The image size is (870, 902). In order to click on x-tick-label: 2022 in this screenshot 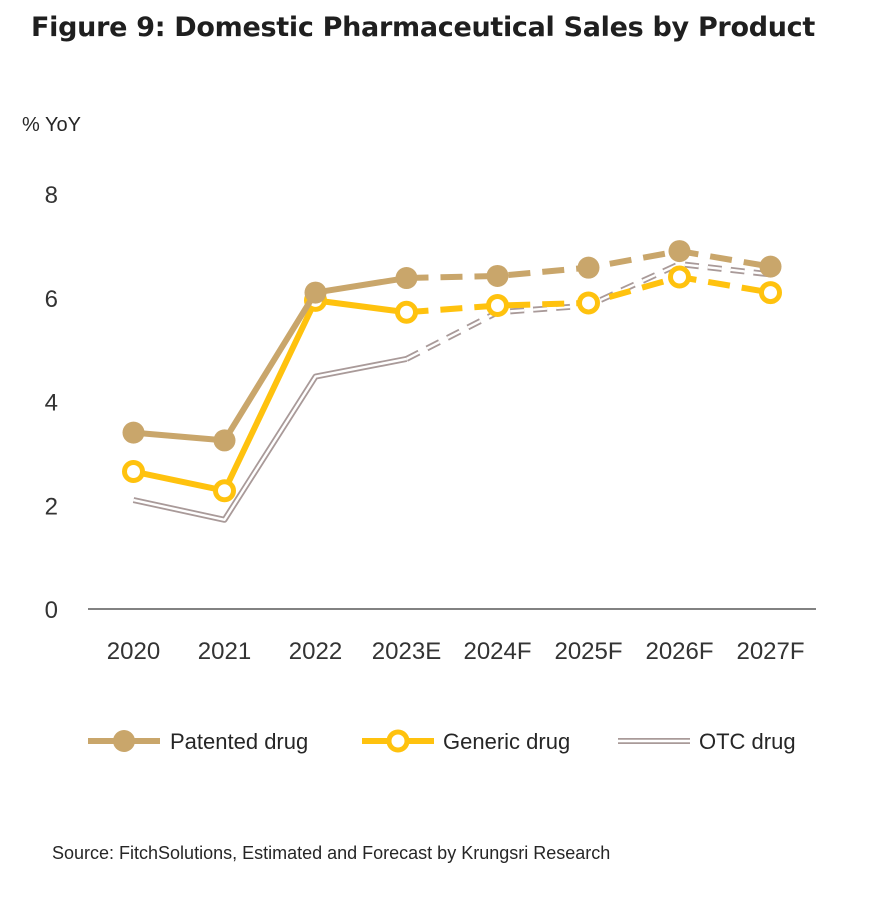, I will do `click(315, 651)`.